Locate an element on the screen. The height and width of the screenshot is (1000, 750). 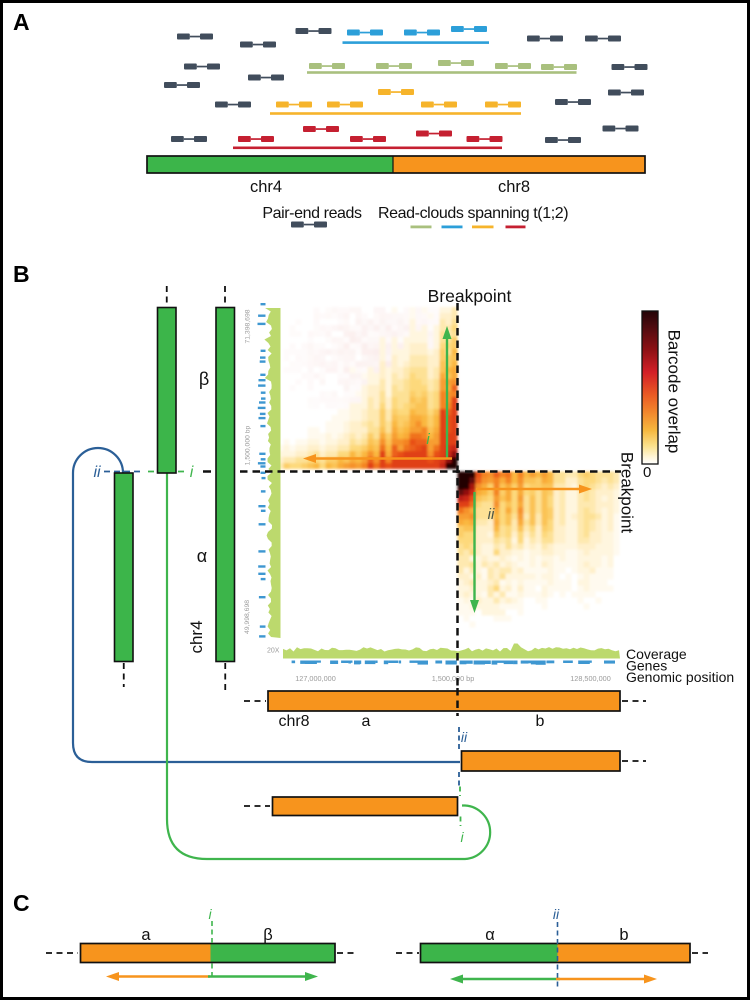
svg-text: 20X is located at coordinates (273, 651).